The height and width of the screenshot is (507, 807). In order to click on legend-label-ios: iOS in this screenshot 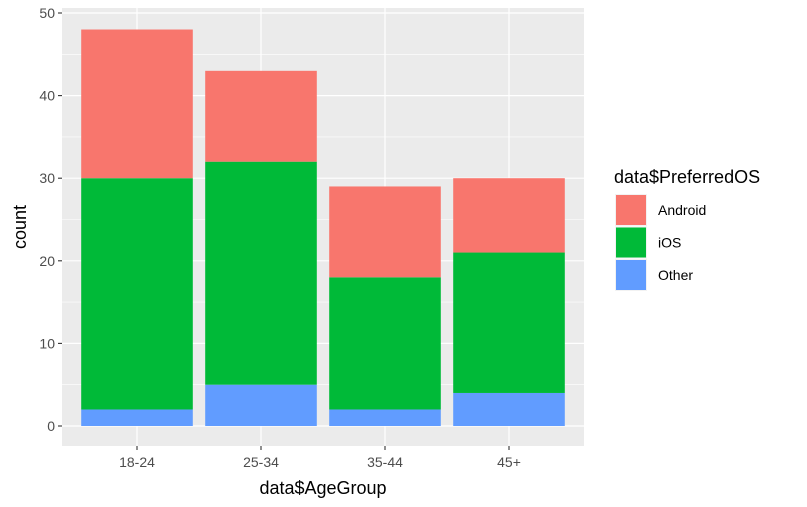, I will do `click(669, 243)`.